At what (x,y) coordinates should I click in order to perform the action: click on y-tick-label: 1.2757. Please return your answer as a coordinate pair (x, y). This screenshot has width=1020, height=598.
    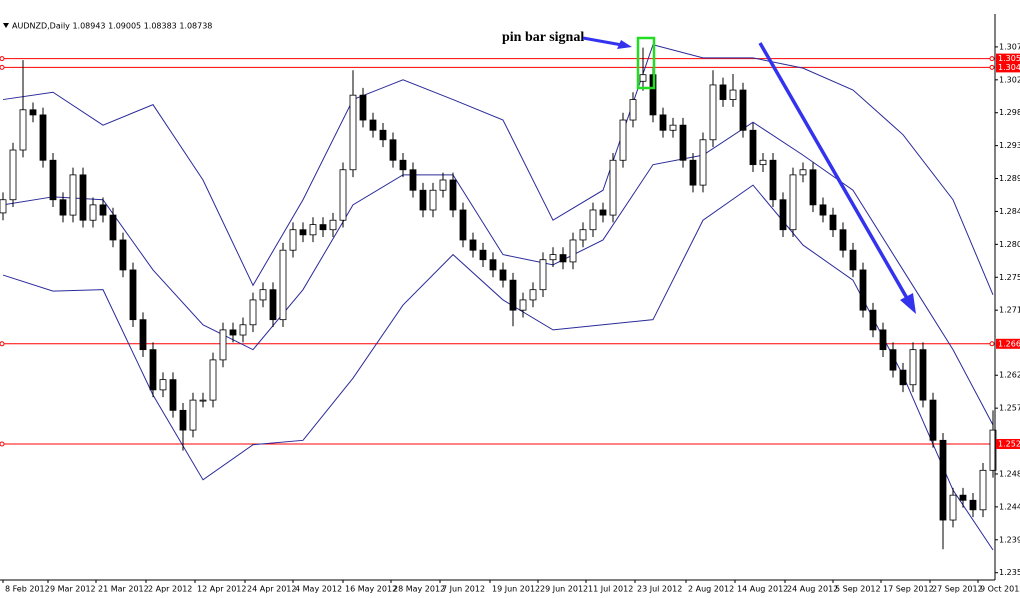
    Looking at the image, I should click on (1009, 277).